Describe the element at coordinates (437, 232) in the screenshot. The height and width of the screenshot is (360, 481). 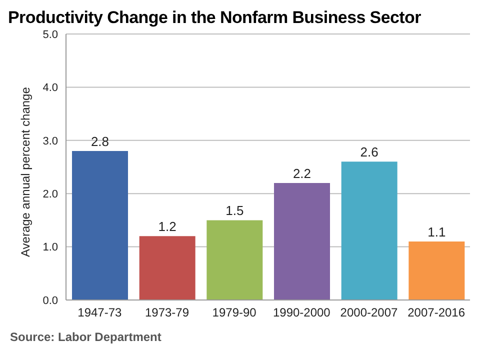
I see `data-label: 1.1` at that location.